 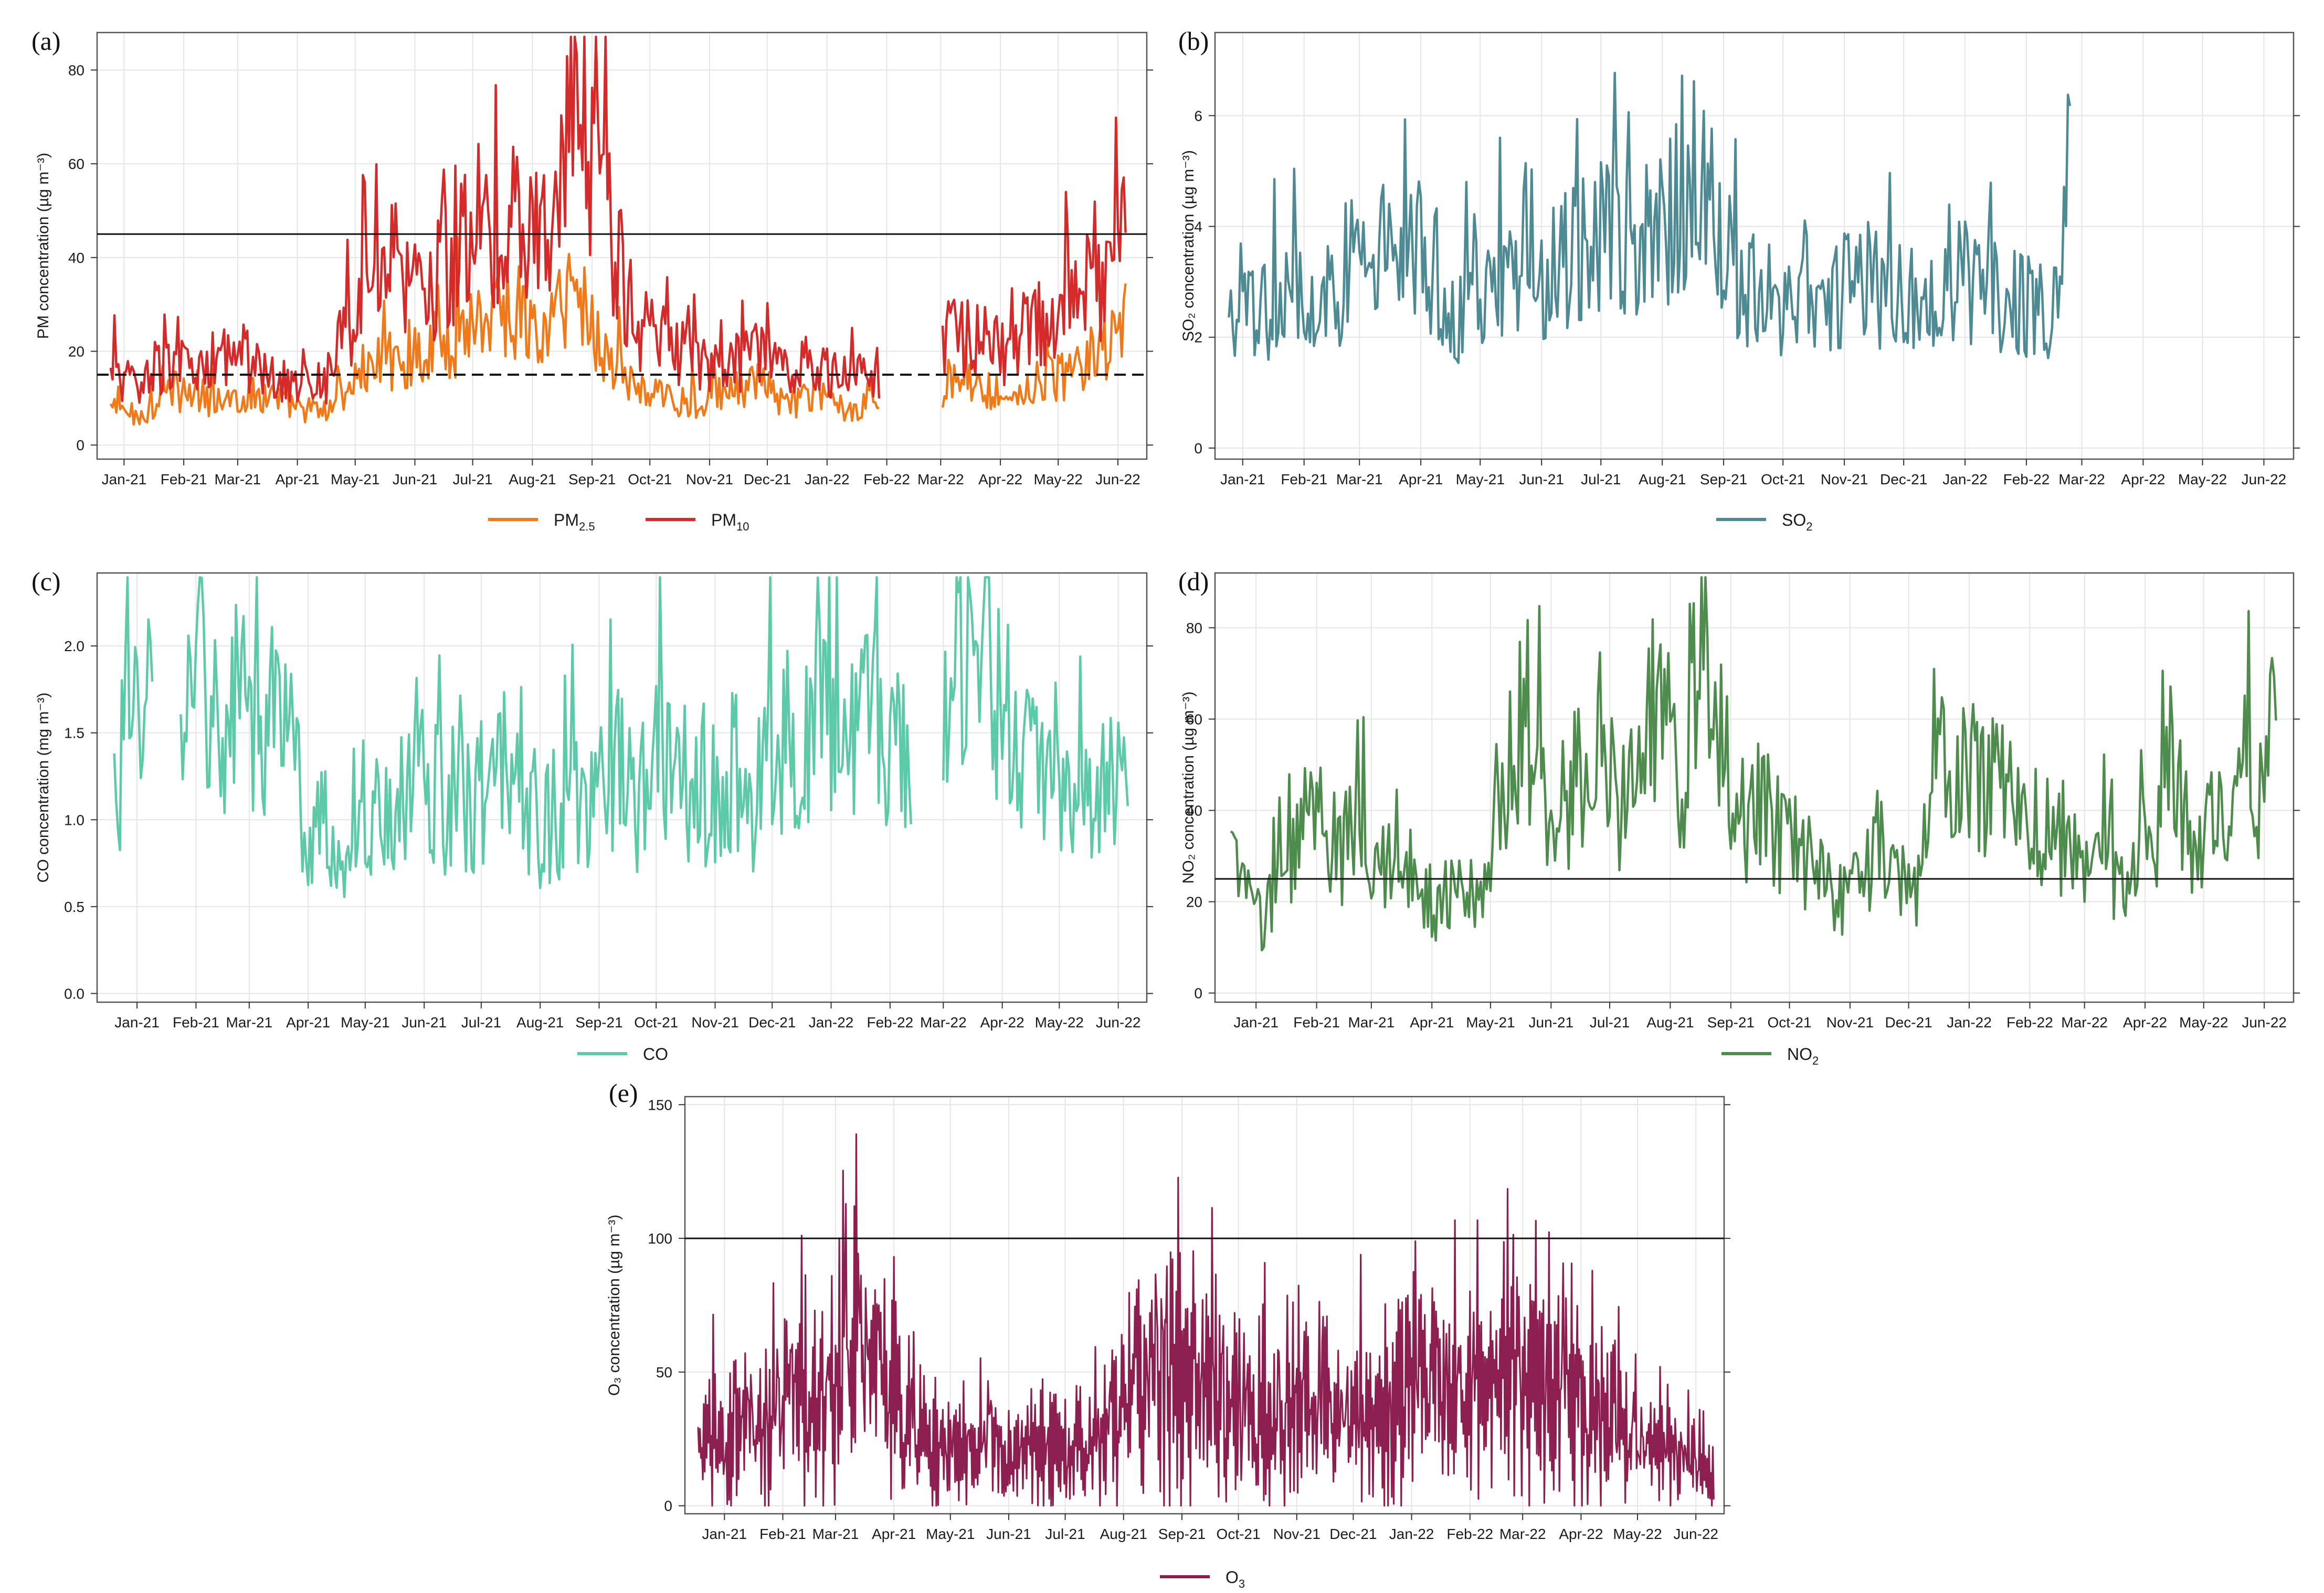 I want to click on series-line-pm10, so click(x=618, y=220).